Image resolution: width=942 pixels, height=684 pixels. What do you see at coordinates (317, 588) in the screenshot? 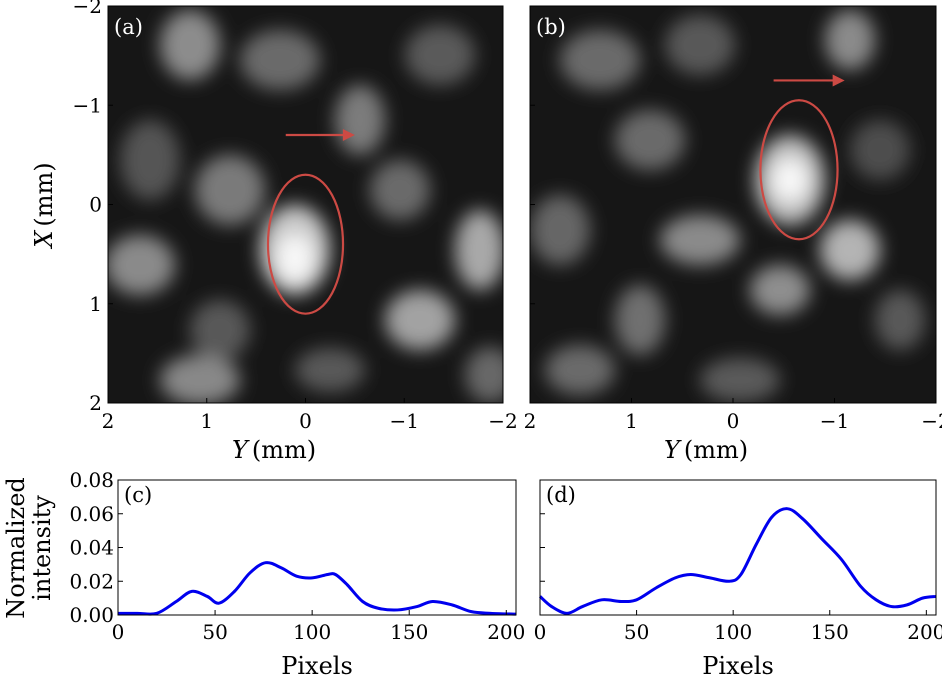
I see `intensity-line-c` at bounding box center [317, 588].